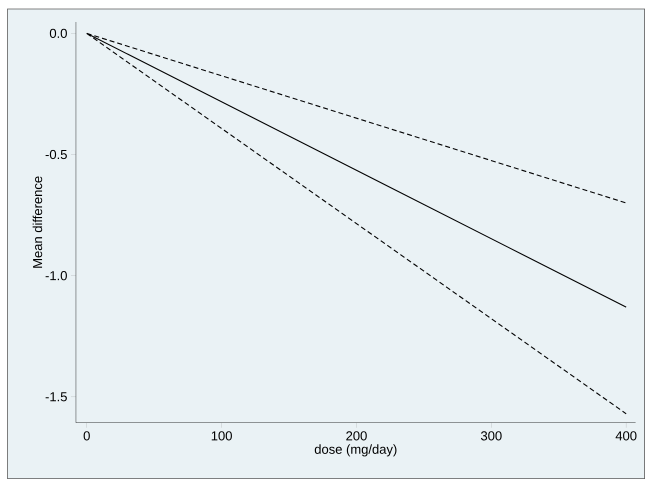  What do you see at coordinates (222, 435) in the screenshot?
I see `x-tick-label: 100` at bounding box center [222, 435].